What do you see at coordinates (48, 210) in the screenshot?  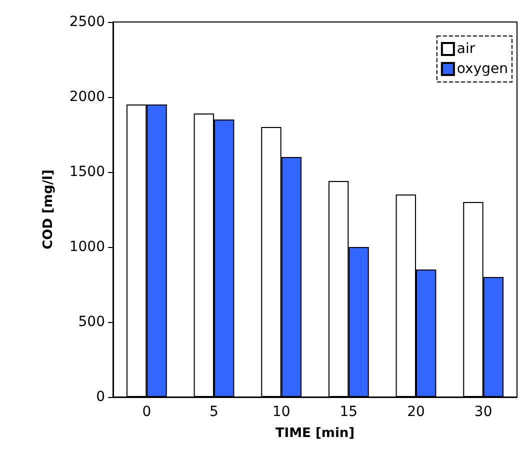 I see `y-axis-title: COD [mg/l]` at bounding box center [48, 210].